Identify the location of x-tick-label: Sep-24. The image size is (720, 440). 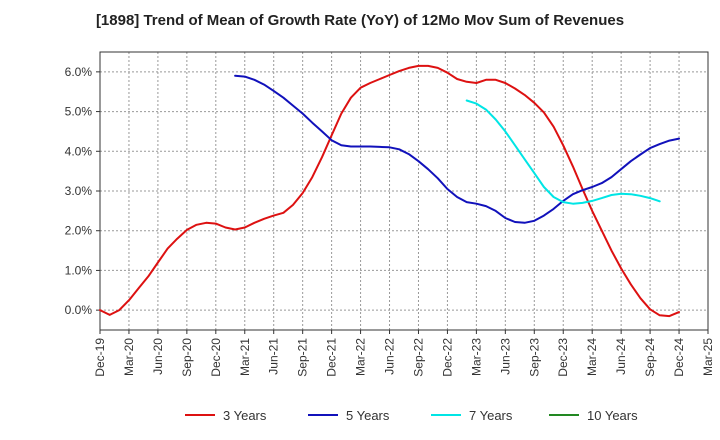
(650, 357).